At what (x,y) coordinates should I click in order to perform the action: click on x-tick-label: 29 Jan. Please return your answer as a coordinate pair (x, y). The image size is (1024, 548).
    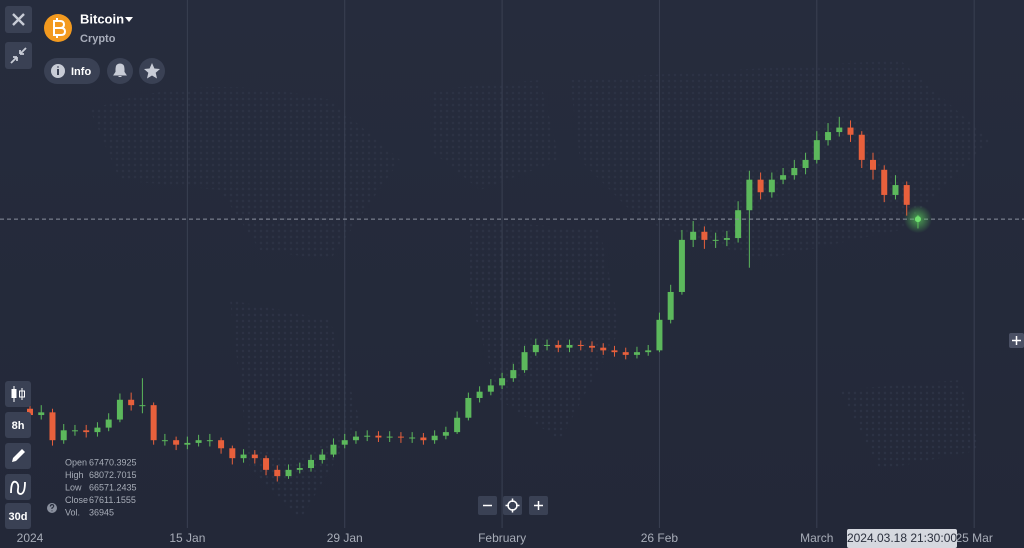
    Looking at the image, I should click on (345, 538).